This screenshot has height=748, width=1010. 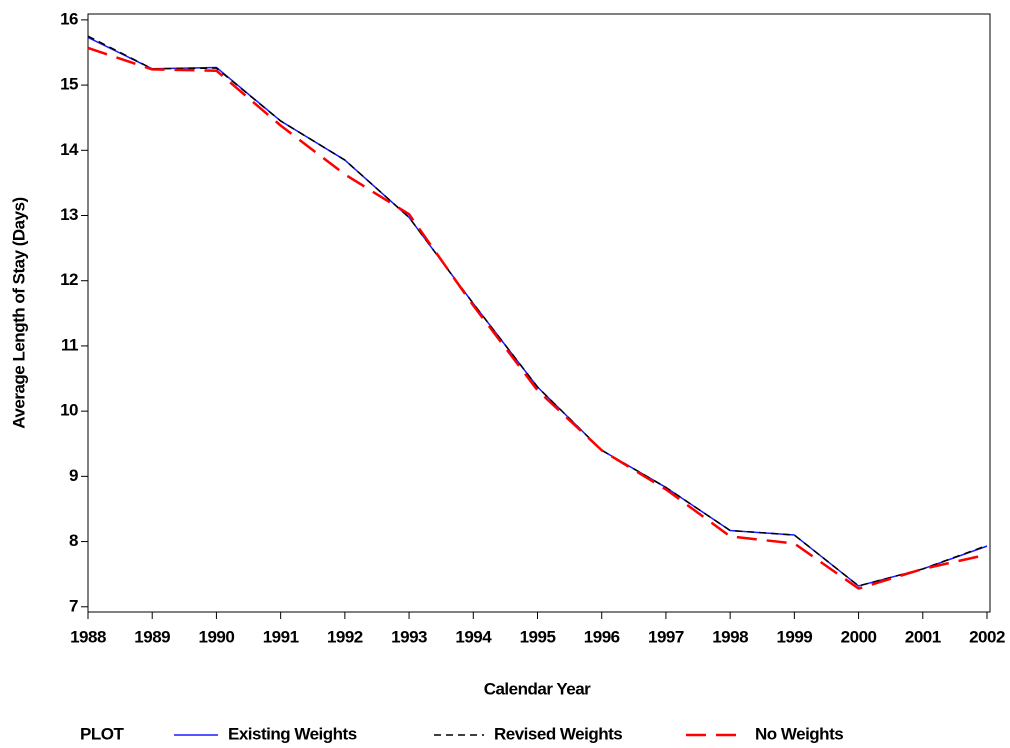 What do you see at coordinates (537, 688) in the screenshot?
I see `x-axis-title: Calendar Year` at bounding box center [537, 688].